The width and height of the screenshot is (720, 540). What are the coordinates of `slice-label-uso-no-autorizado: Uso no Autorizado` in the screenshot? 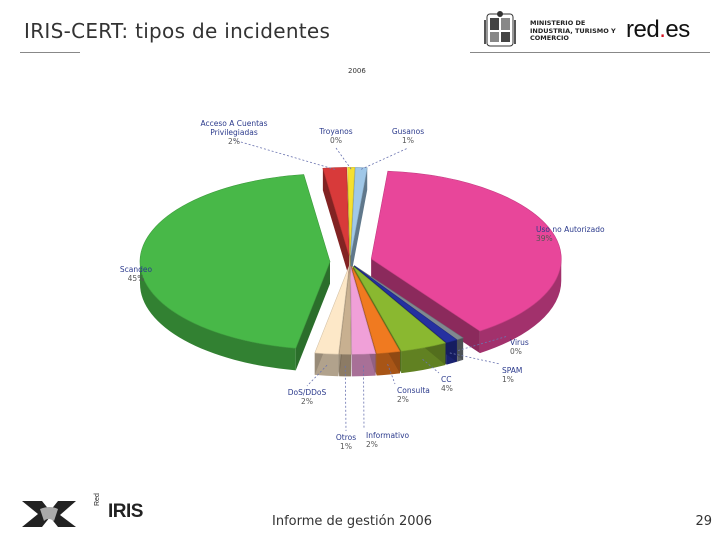 It's located at (570, 229).